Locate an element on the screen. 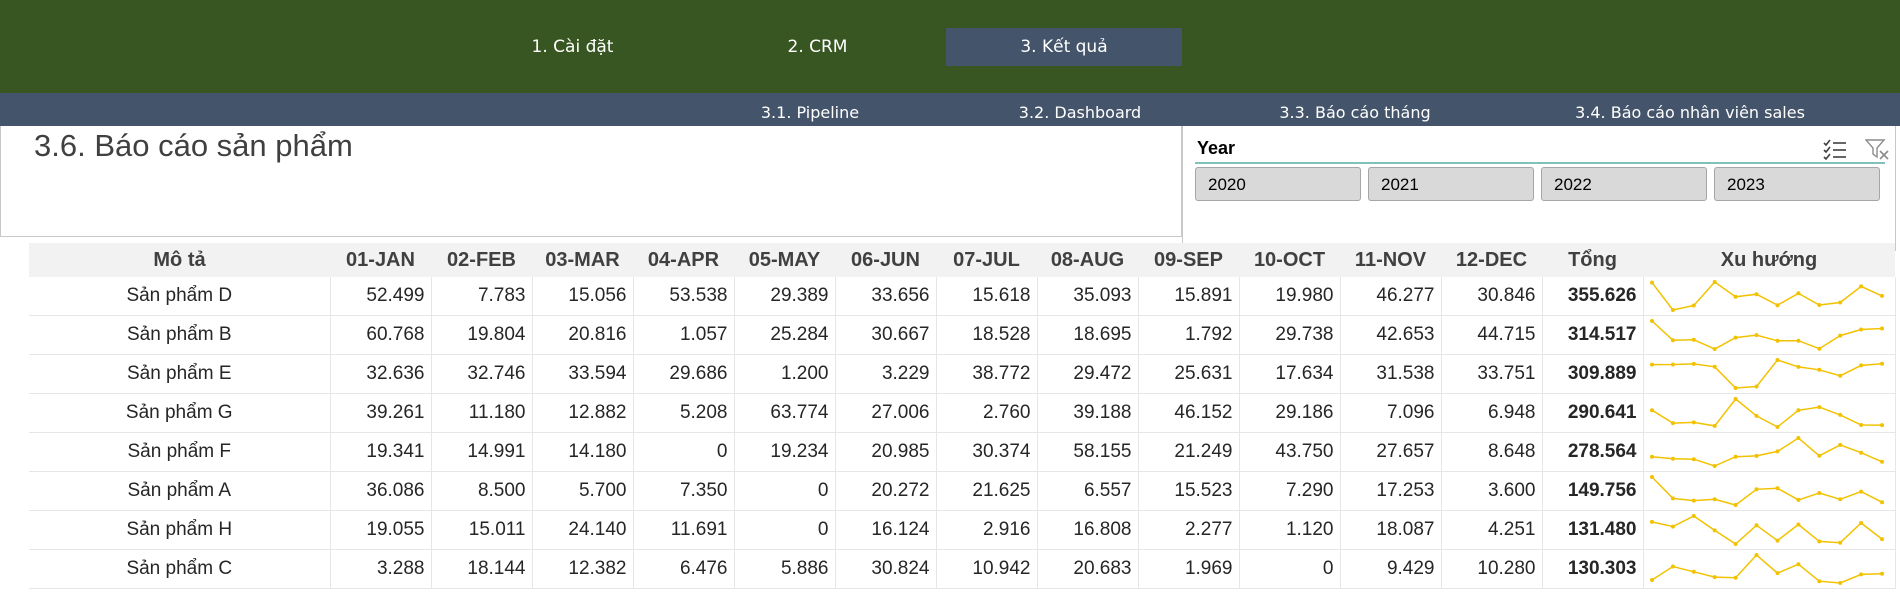 This screenshot has width=1900, height=599. month-value-cell: 14.991 is located at coordinates (482, 452).